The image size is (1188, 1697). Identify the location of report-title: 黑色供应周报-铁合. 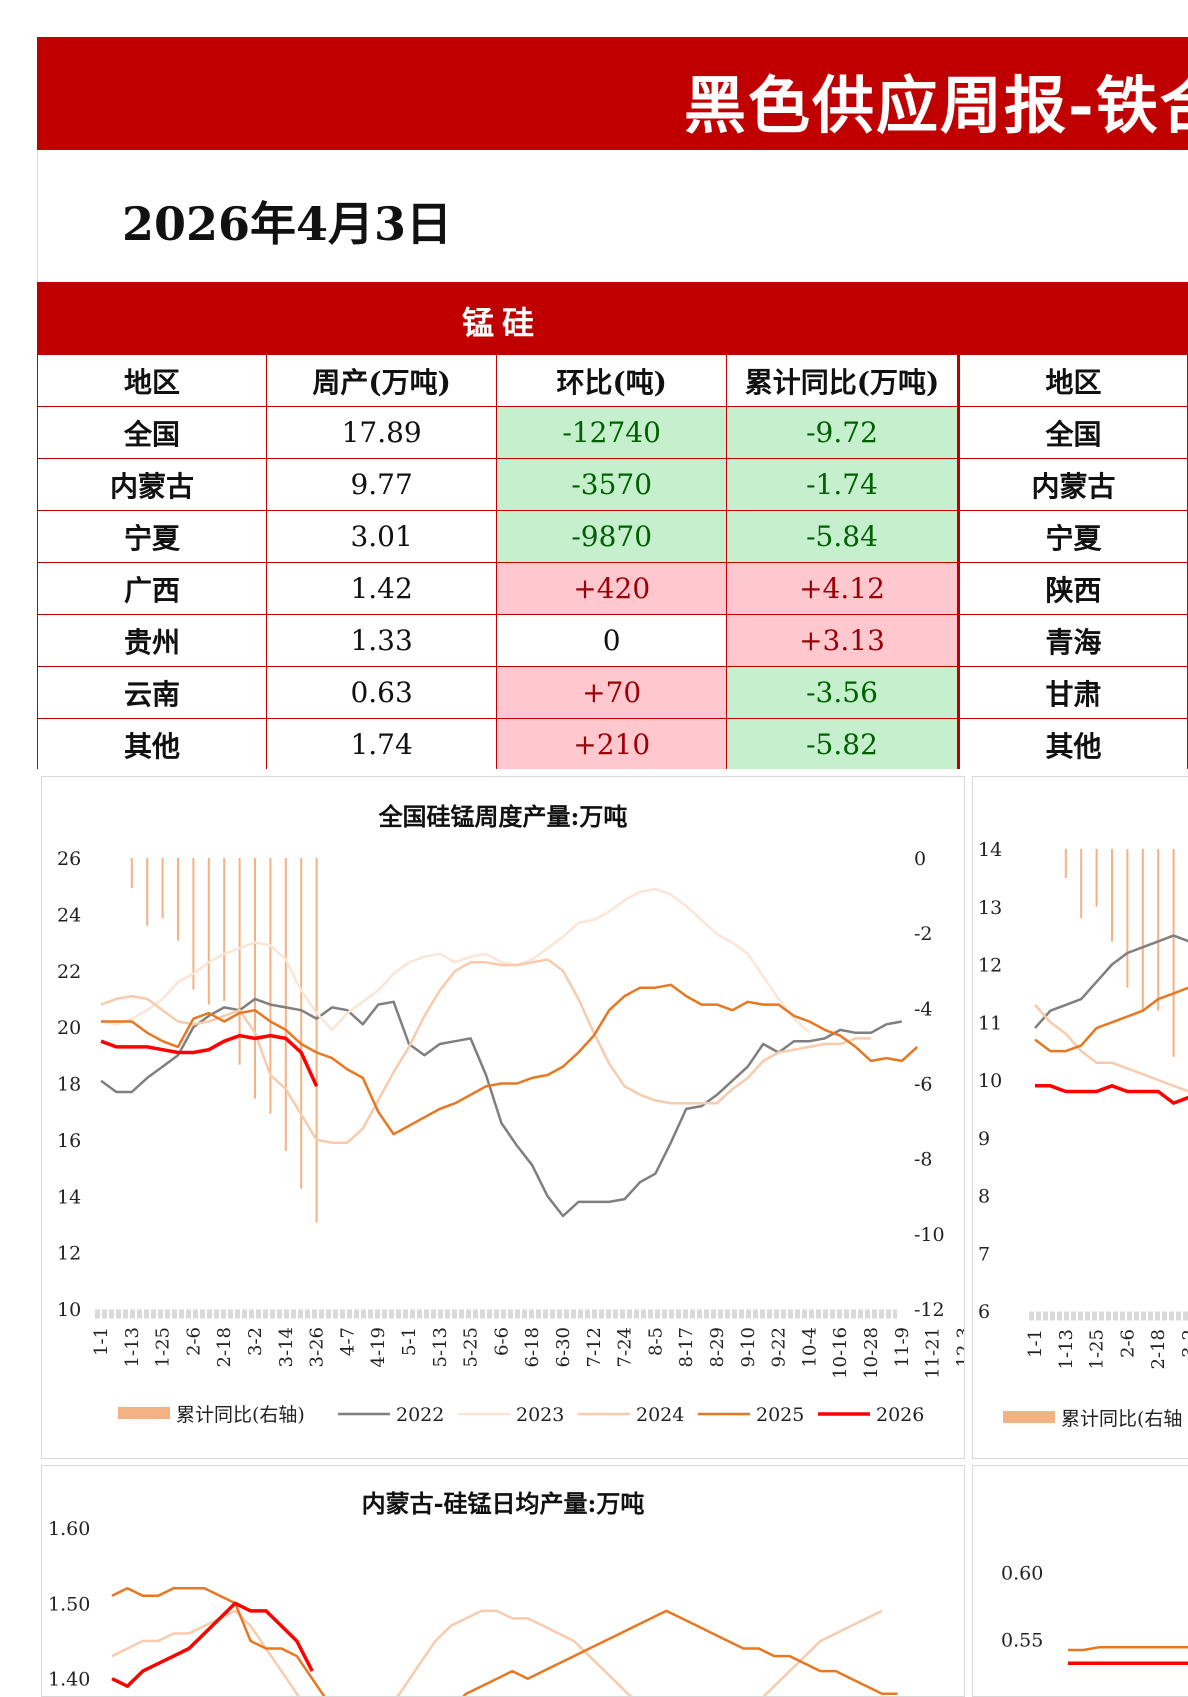
(936, 105).